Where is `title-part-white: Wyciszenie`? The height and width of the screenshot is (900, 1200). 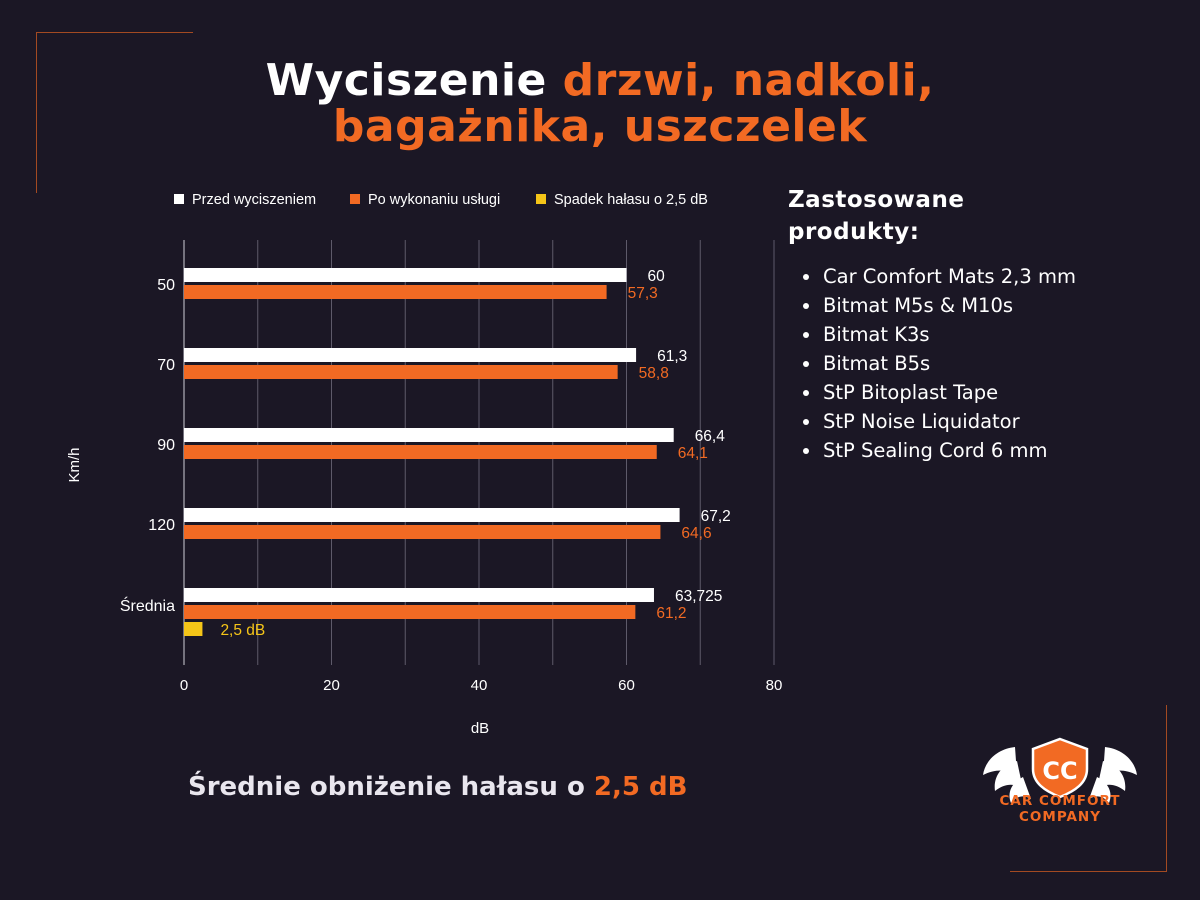 title-part-white: Wyciszenie is located at coordinates (414, 80).